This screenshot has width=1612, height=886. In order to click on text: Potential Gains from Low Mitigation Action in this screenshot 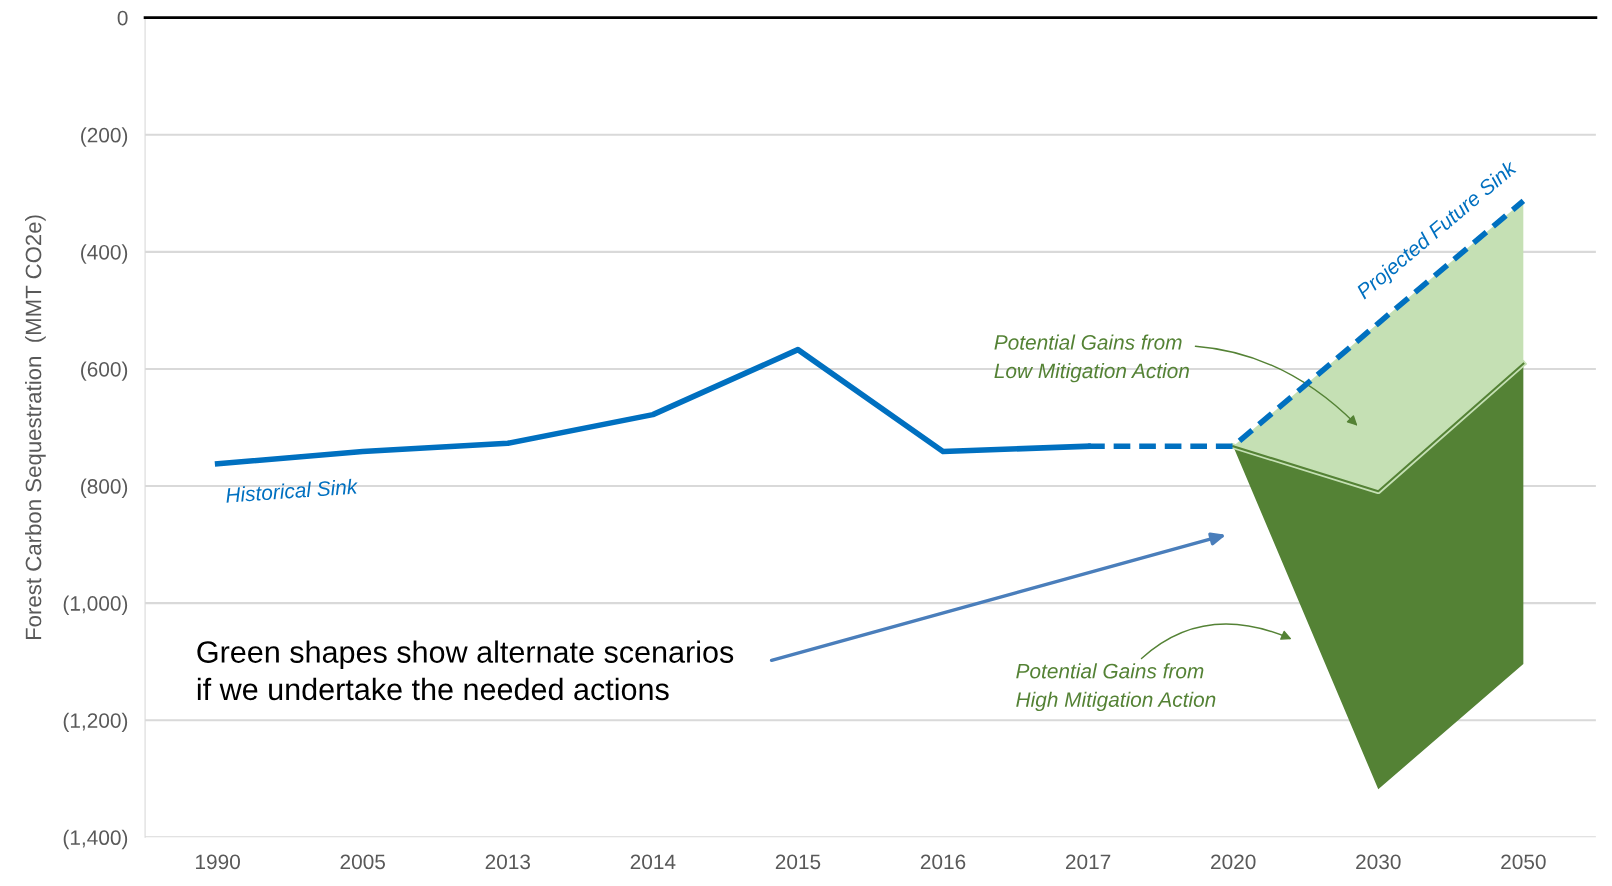, I will do `click(1091, 358)`.